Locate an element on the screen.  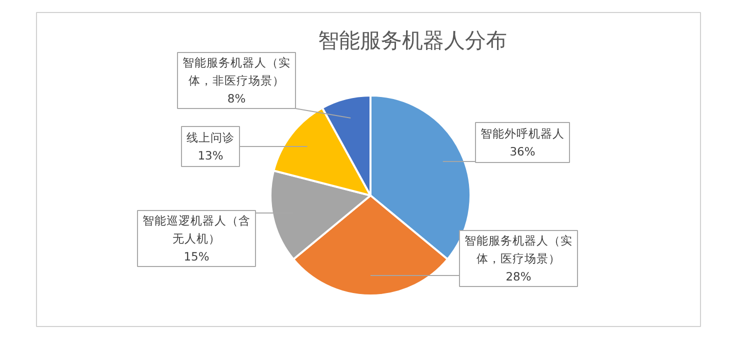
slice-label: 智能服务机器人（实体，医疗场景） is located at coordinates (518, 249).